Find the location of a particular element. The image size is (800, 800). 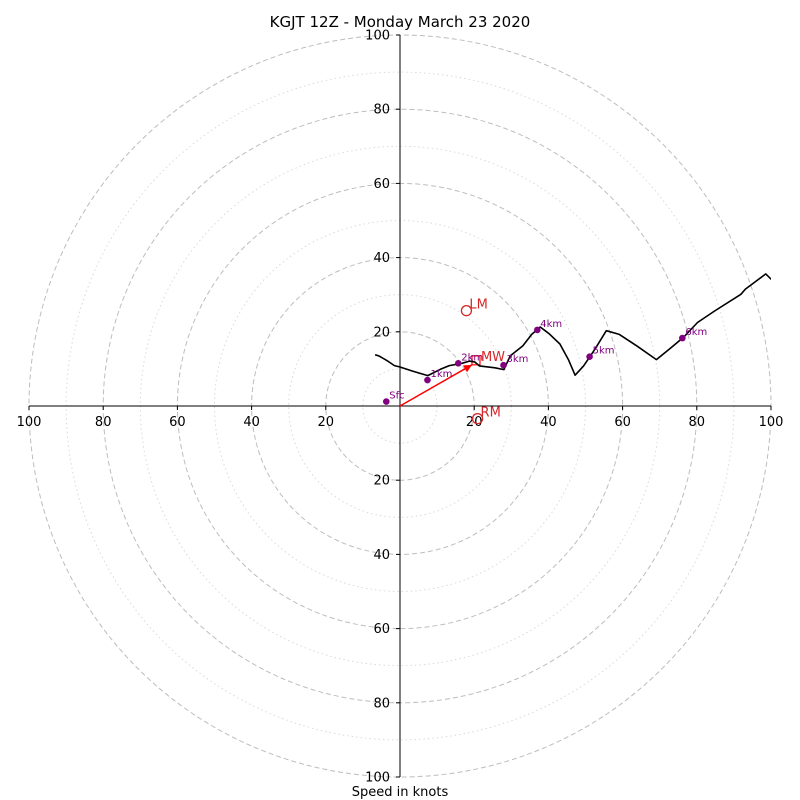

height-label-sfc: Sfc is located at coordinates (396, 396).